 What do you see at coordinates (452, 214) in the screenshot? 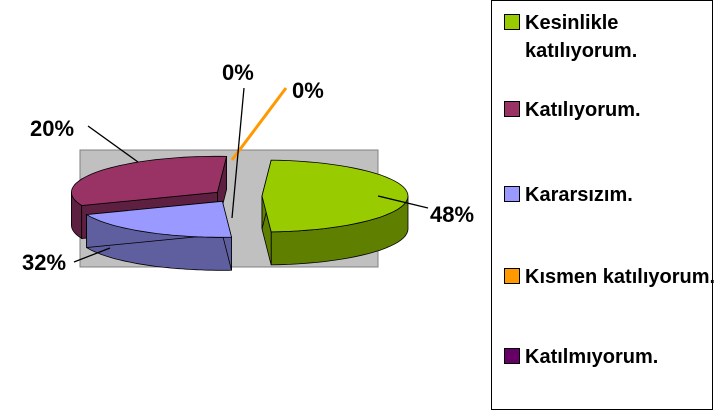
I see `data-label: 48%` at bounding box center [452, 214].